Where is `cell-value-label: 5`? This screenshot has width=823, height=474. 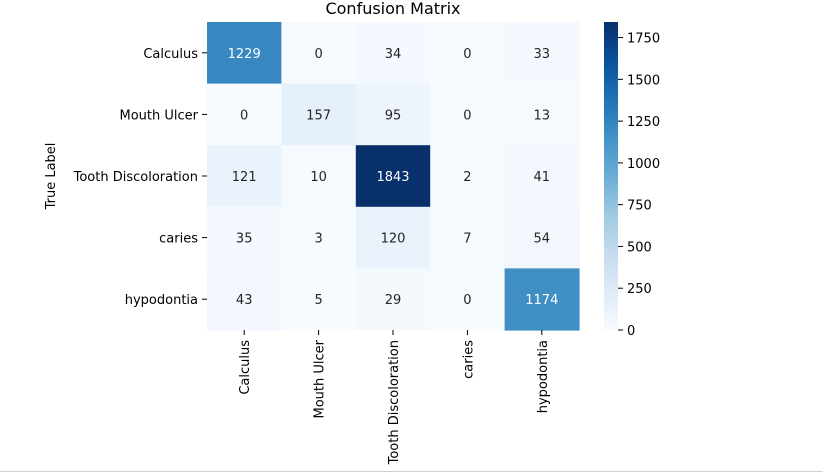 cell-value-label: 5 is located at coordinates (318, 300).